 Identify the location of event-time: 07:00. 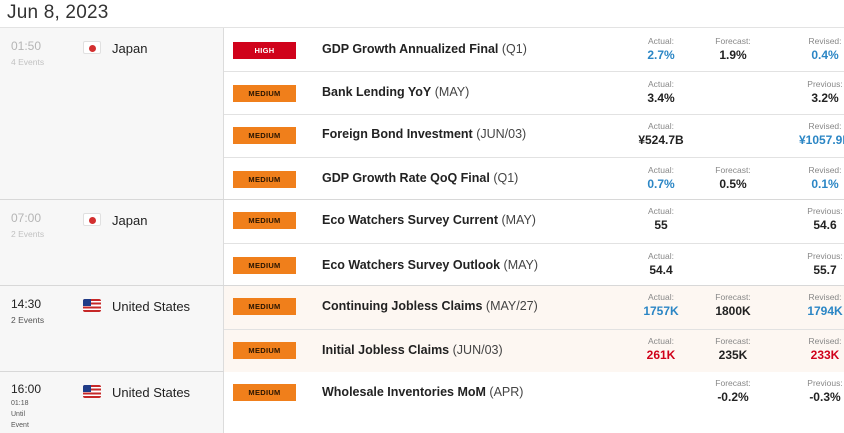
(26, 218).